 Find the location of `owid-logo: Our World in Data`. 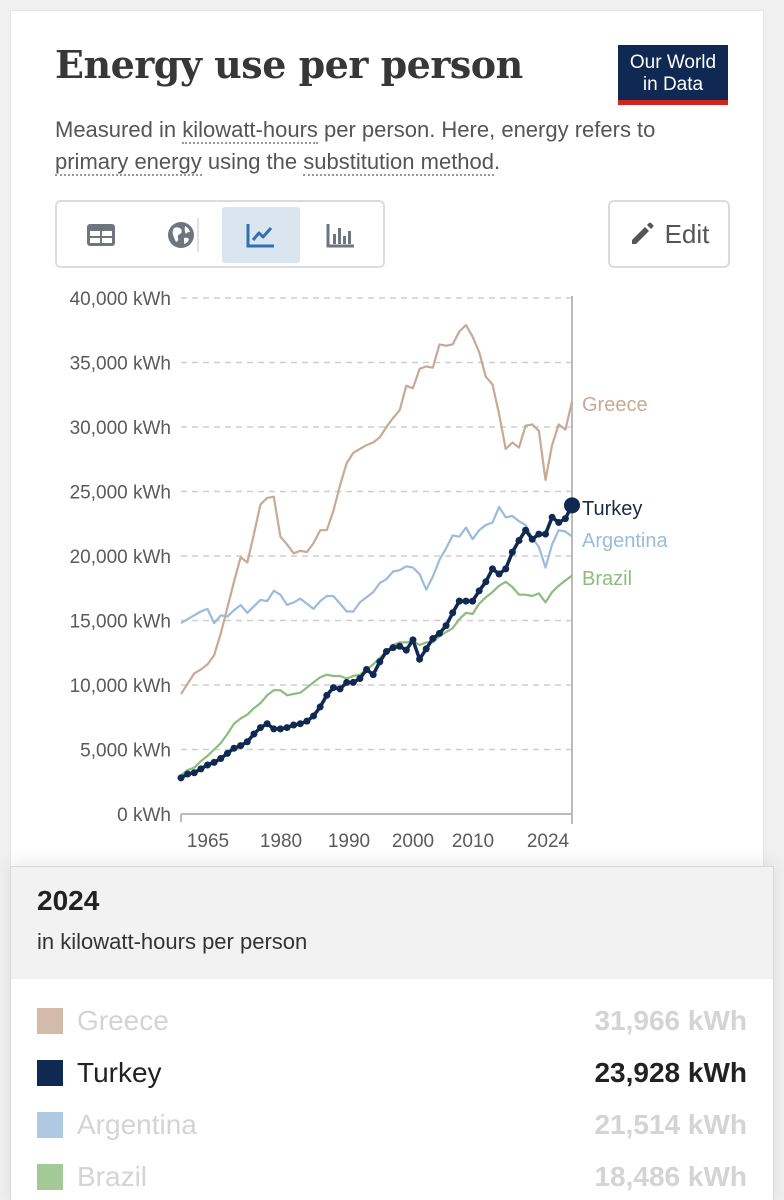

owid-logo: Our World in Data is located at coordinates (673, 75).